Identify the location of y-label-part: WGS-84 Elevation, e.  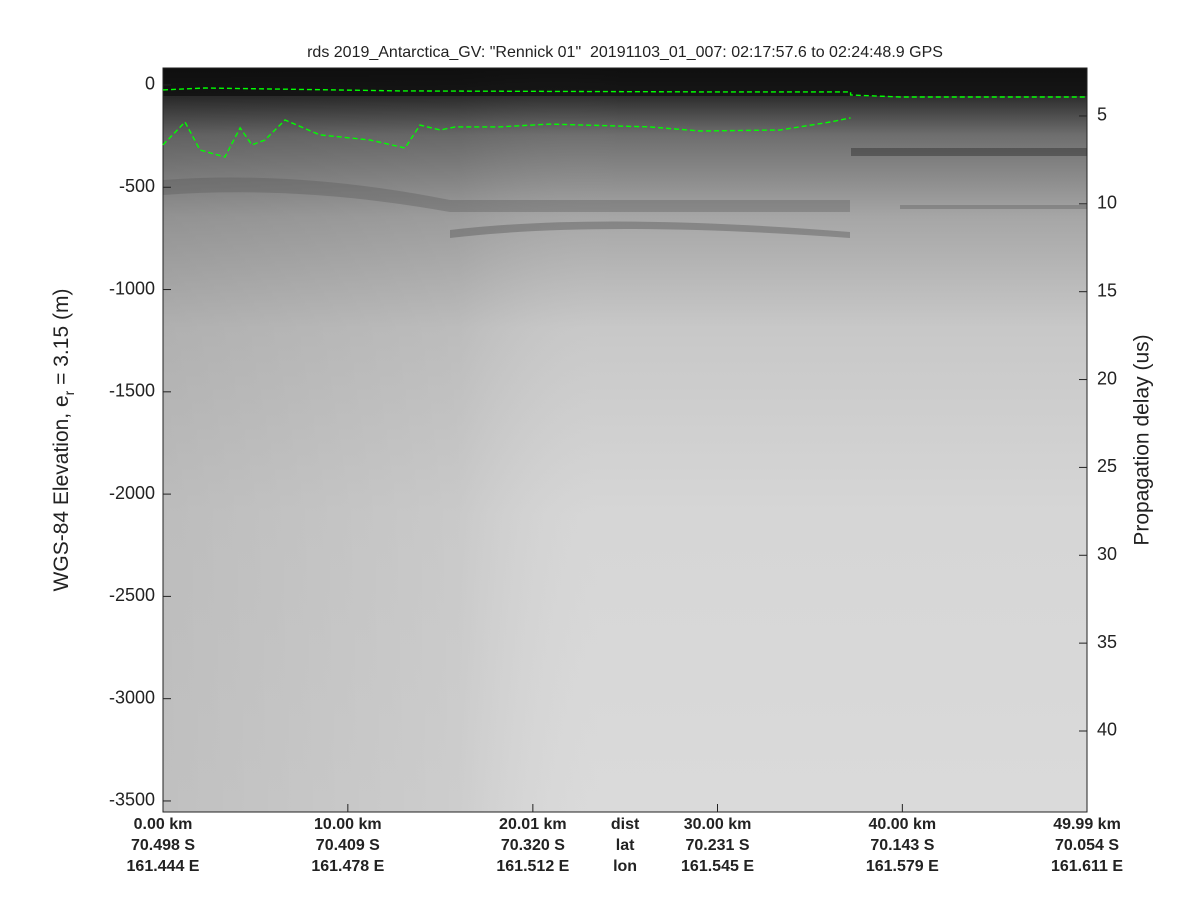
(61, 493).